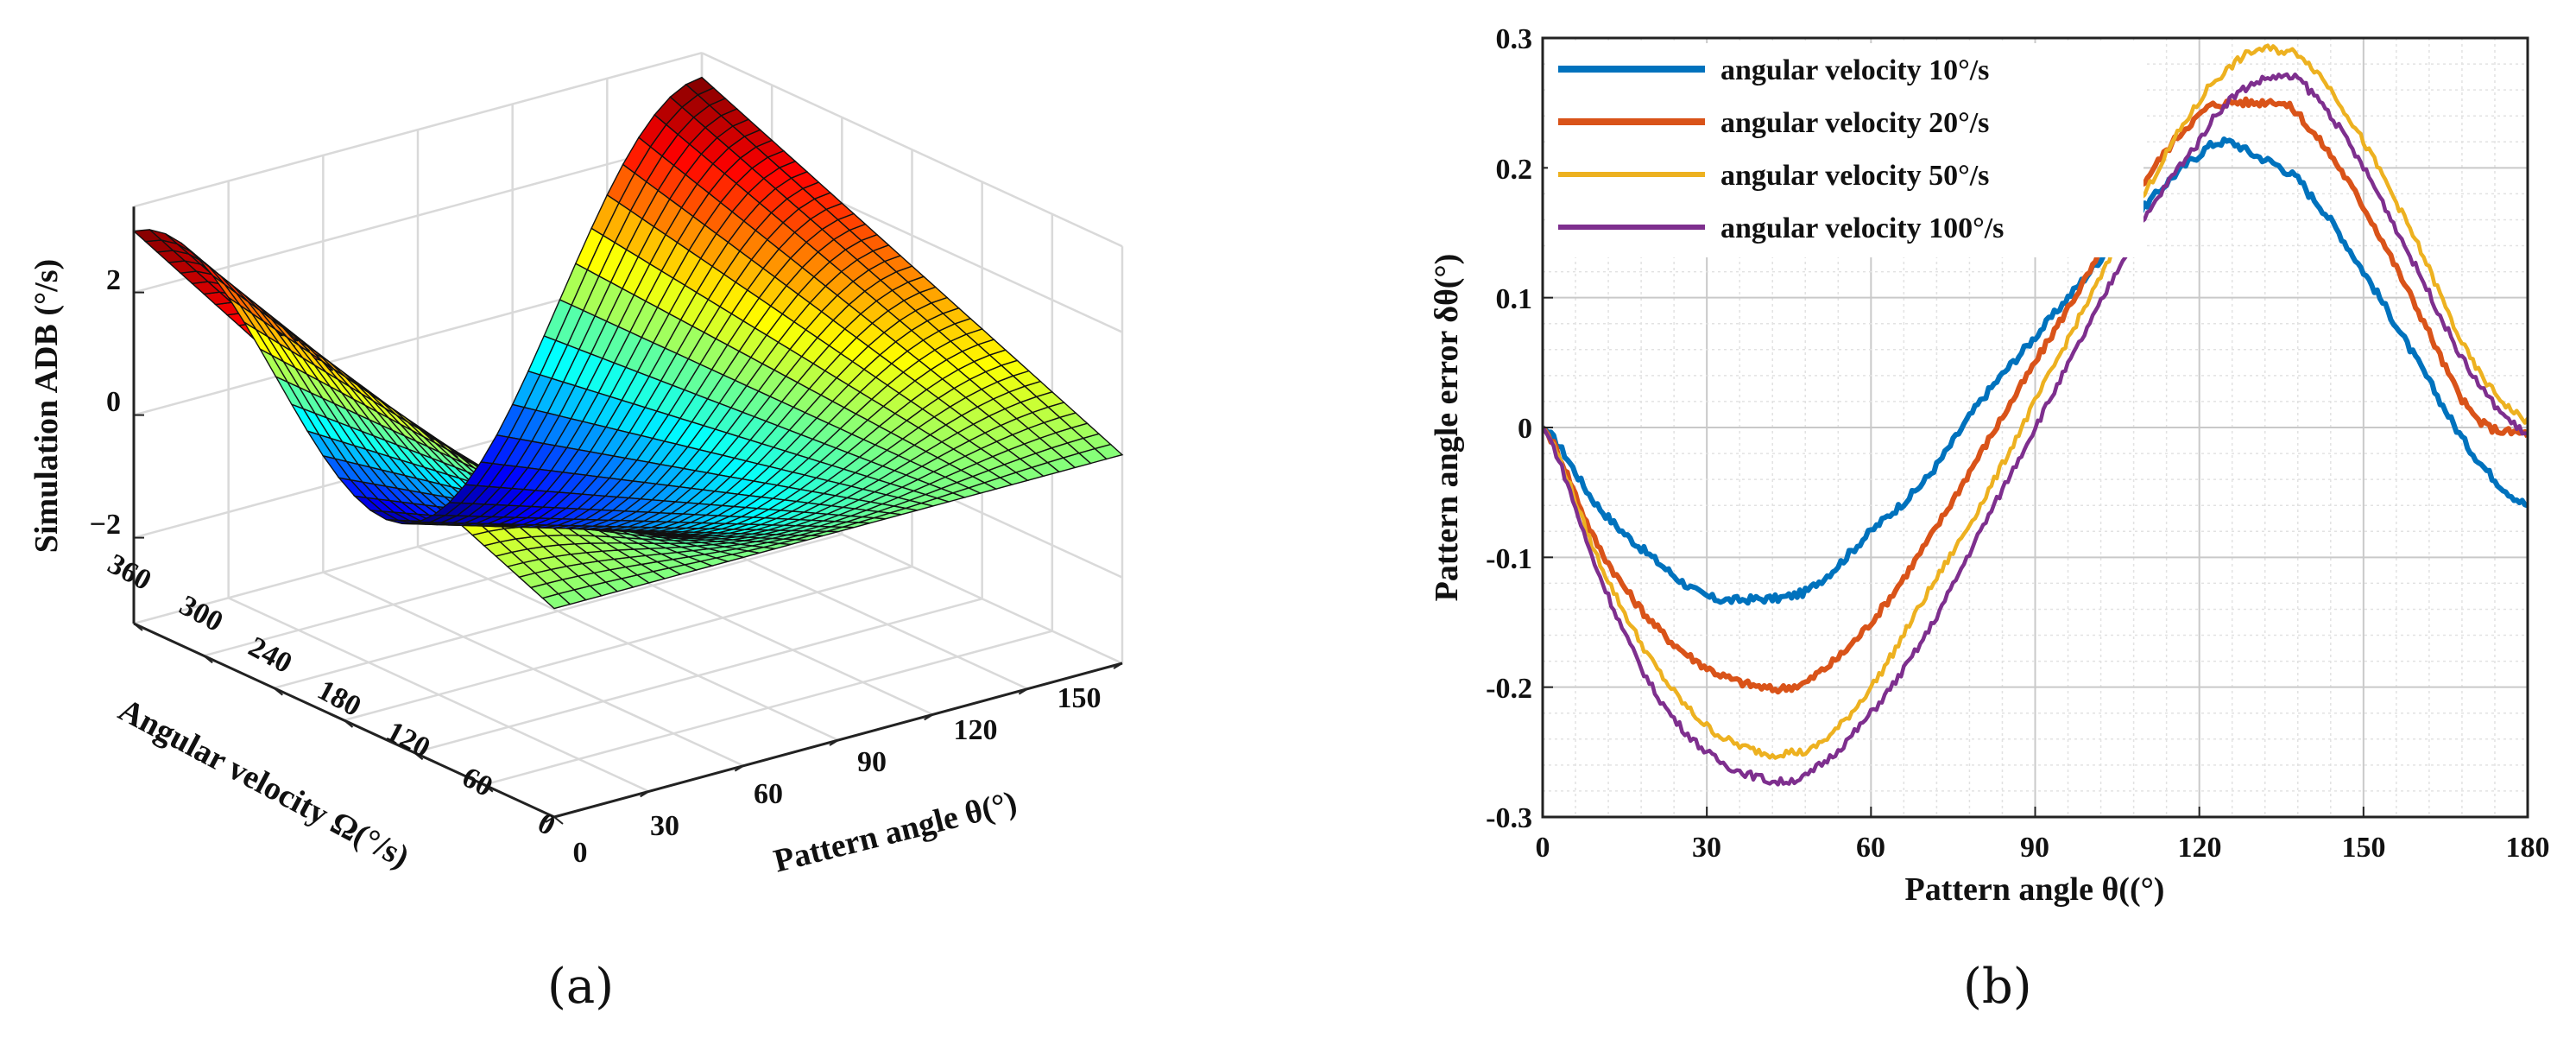  What do you see at coordinates (113, 280) in the screenshot?
I see `z-tick-label: 2` at bounding box center [113, 280].